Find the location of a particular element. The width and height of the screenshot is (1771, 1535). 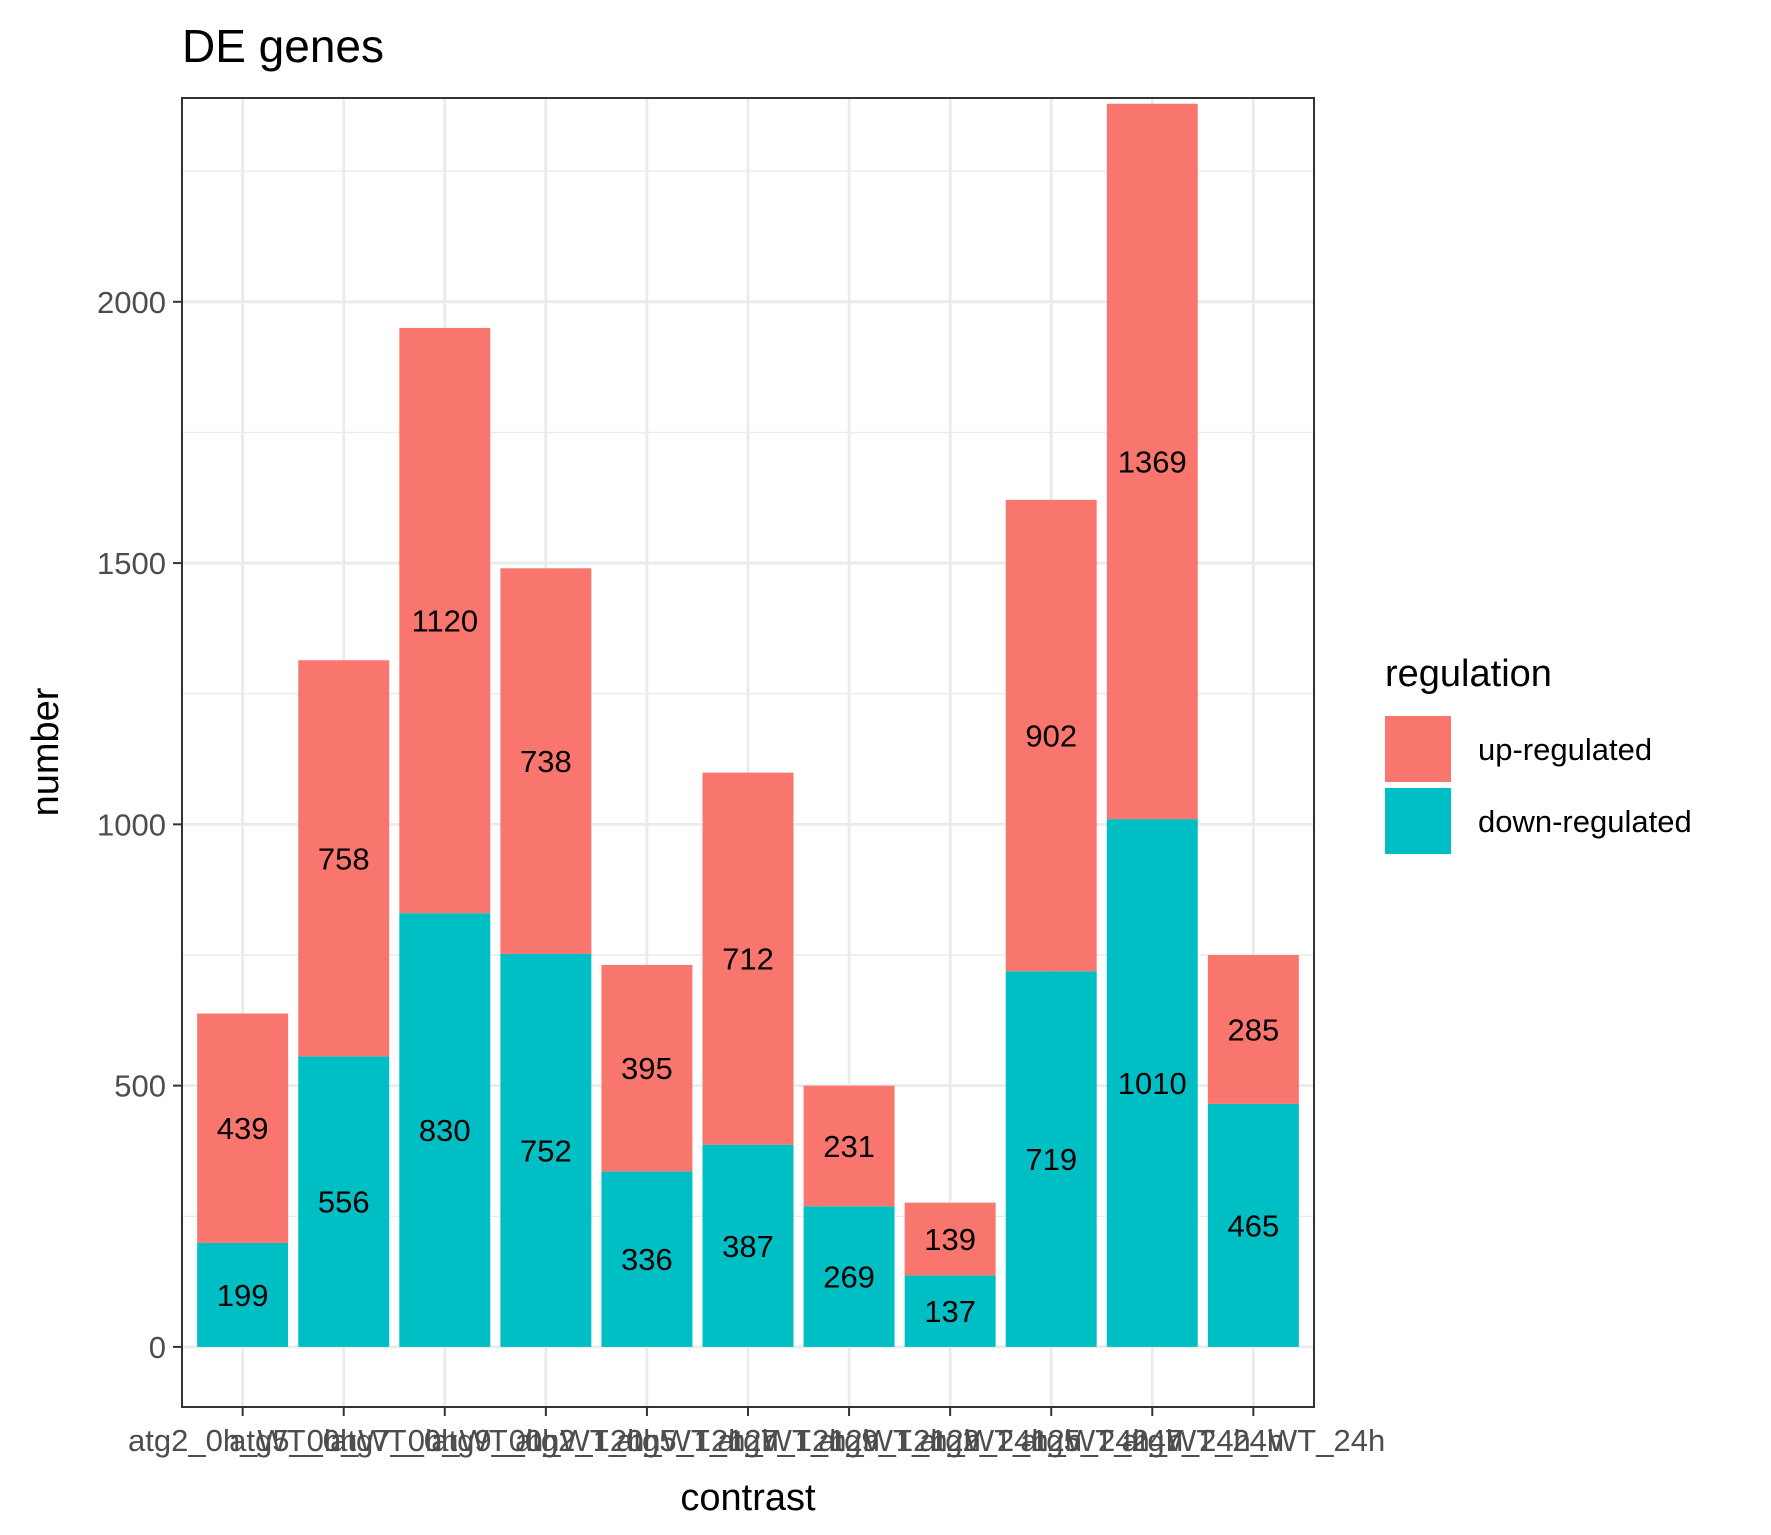

bar-value-label: 285 is located at coordinates (1253, 1029).